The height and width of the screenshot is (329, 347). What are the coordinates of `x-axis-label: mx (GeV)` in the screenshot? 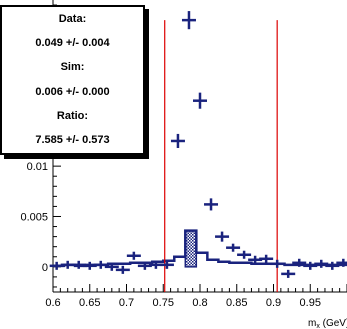 It's located at (327, 323).